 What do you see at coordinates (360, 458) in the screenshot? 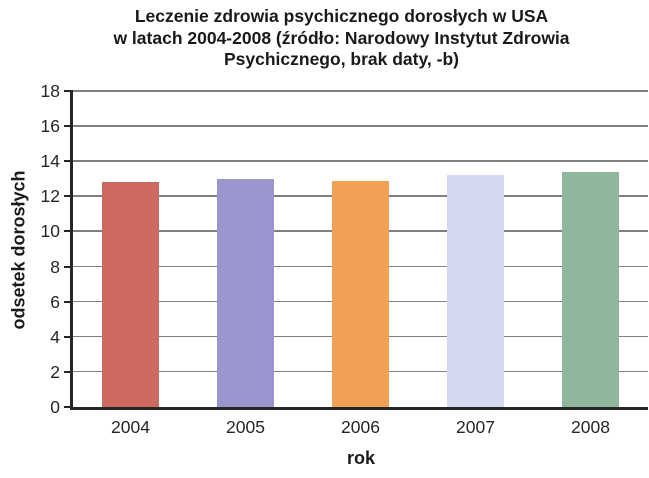
I see `x-axis-label: rok` at bounding box center [360, 458].